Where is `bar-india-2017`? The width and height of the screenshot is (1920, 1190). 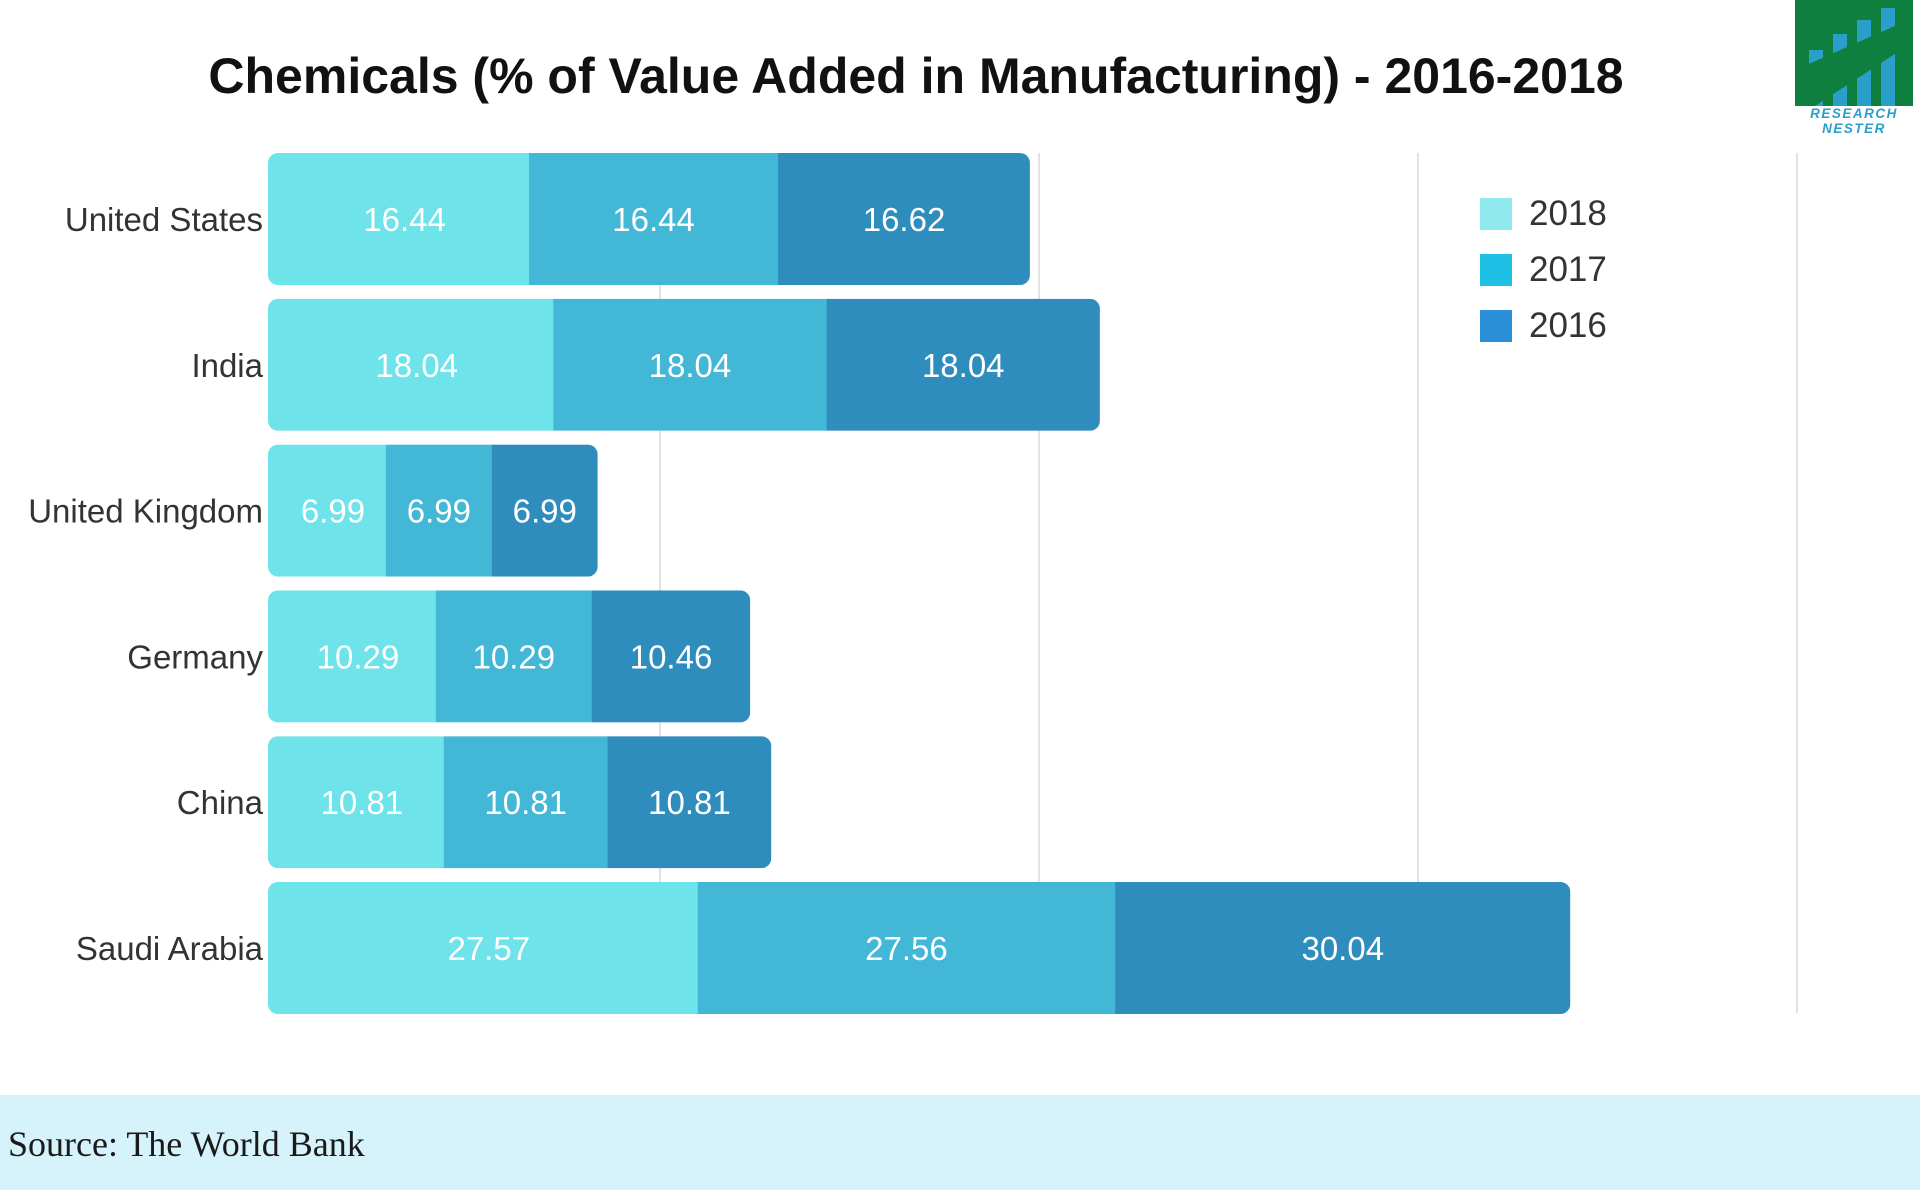
bar-india-2017 is located at coordinates (690, 364).